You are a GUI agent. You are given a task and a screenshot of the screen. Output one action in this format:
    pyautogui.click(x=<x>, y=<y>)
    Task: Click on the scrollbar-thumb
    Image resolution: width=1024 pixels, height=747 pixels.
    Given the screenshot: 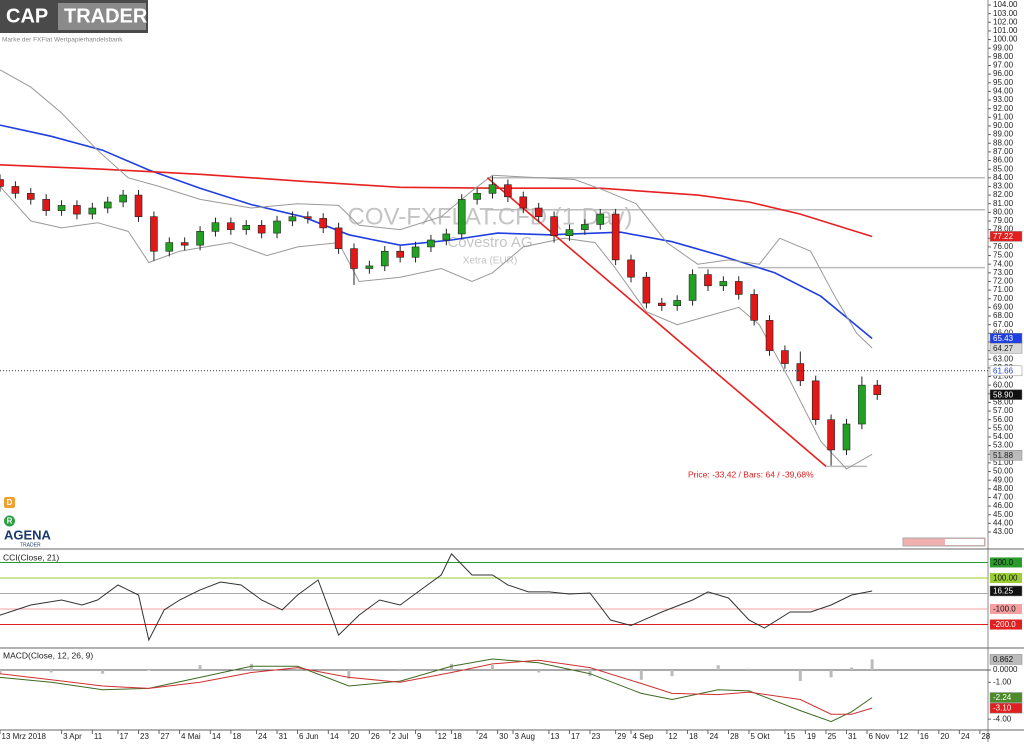 What is the action you would take?
    pyautogui.click(x=964, y=542)
    